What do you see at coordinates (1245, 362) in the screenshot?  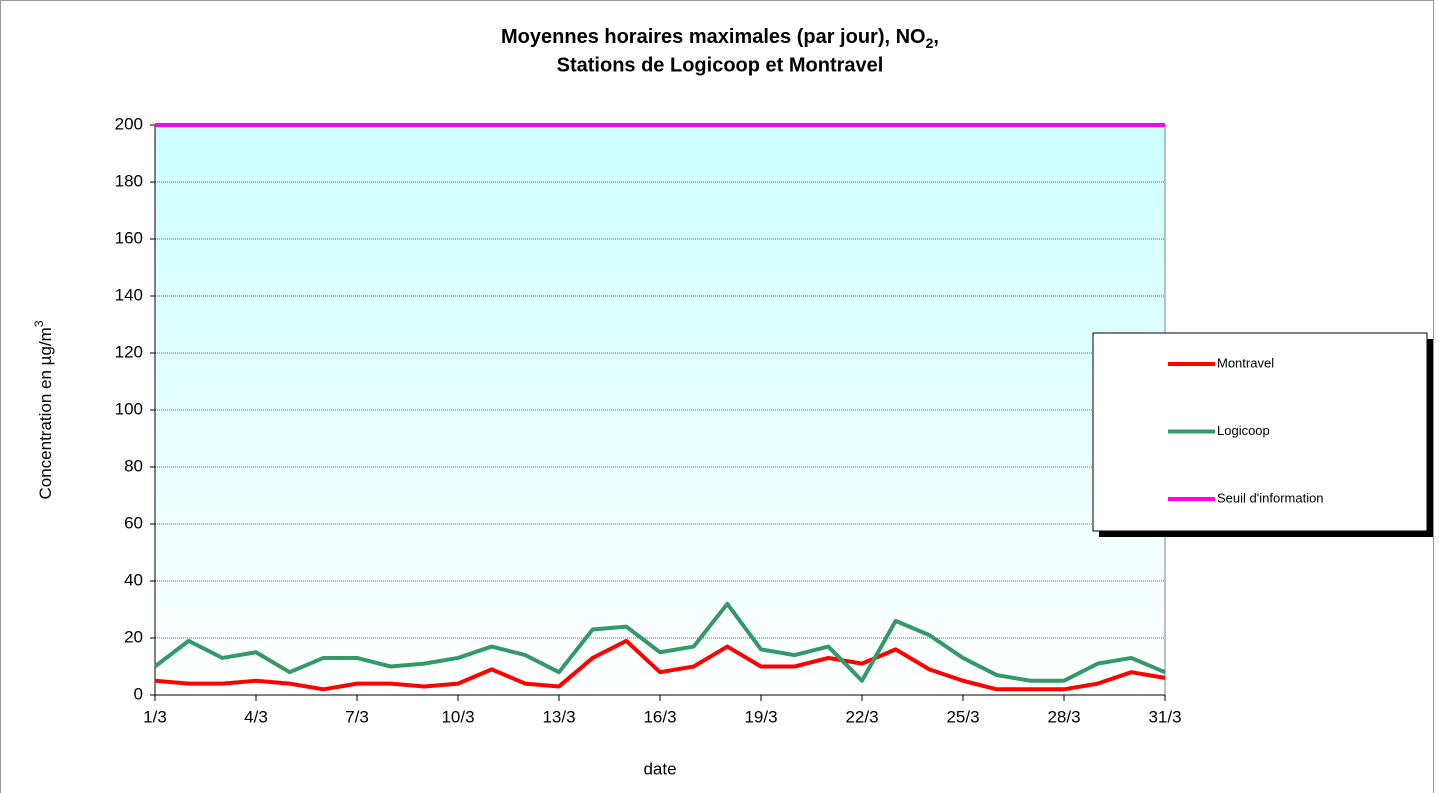 I see `legend-label: Montravel` at bounding box center [1245, 362].